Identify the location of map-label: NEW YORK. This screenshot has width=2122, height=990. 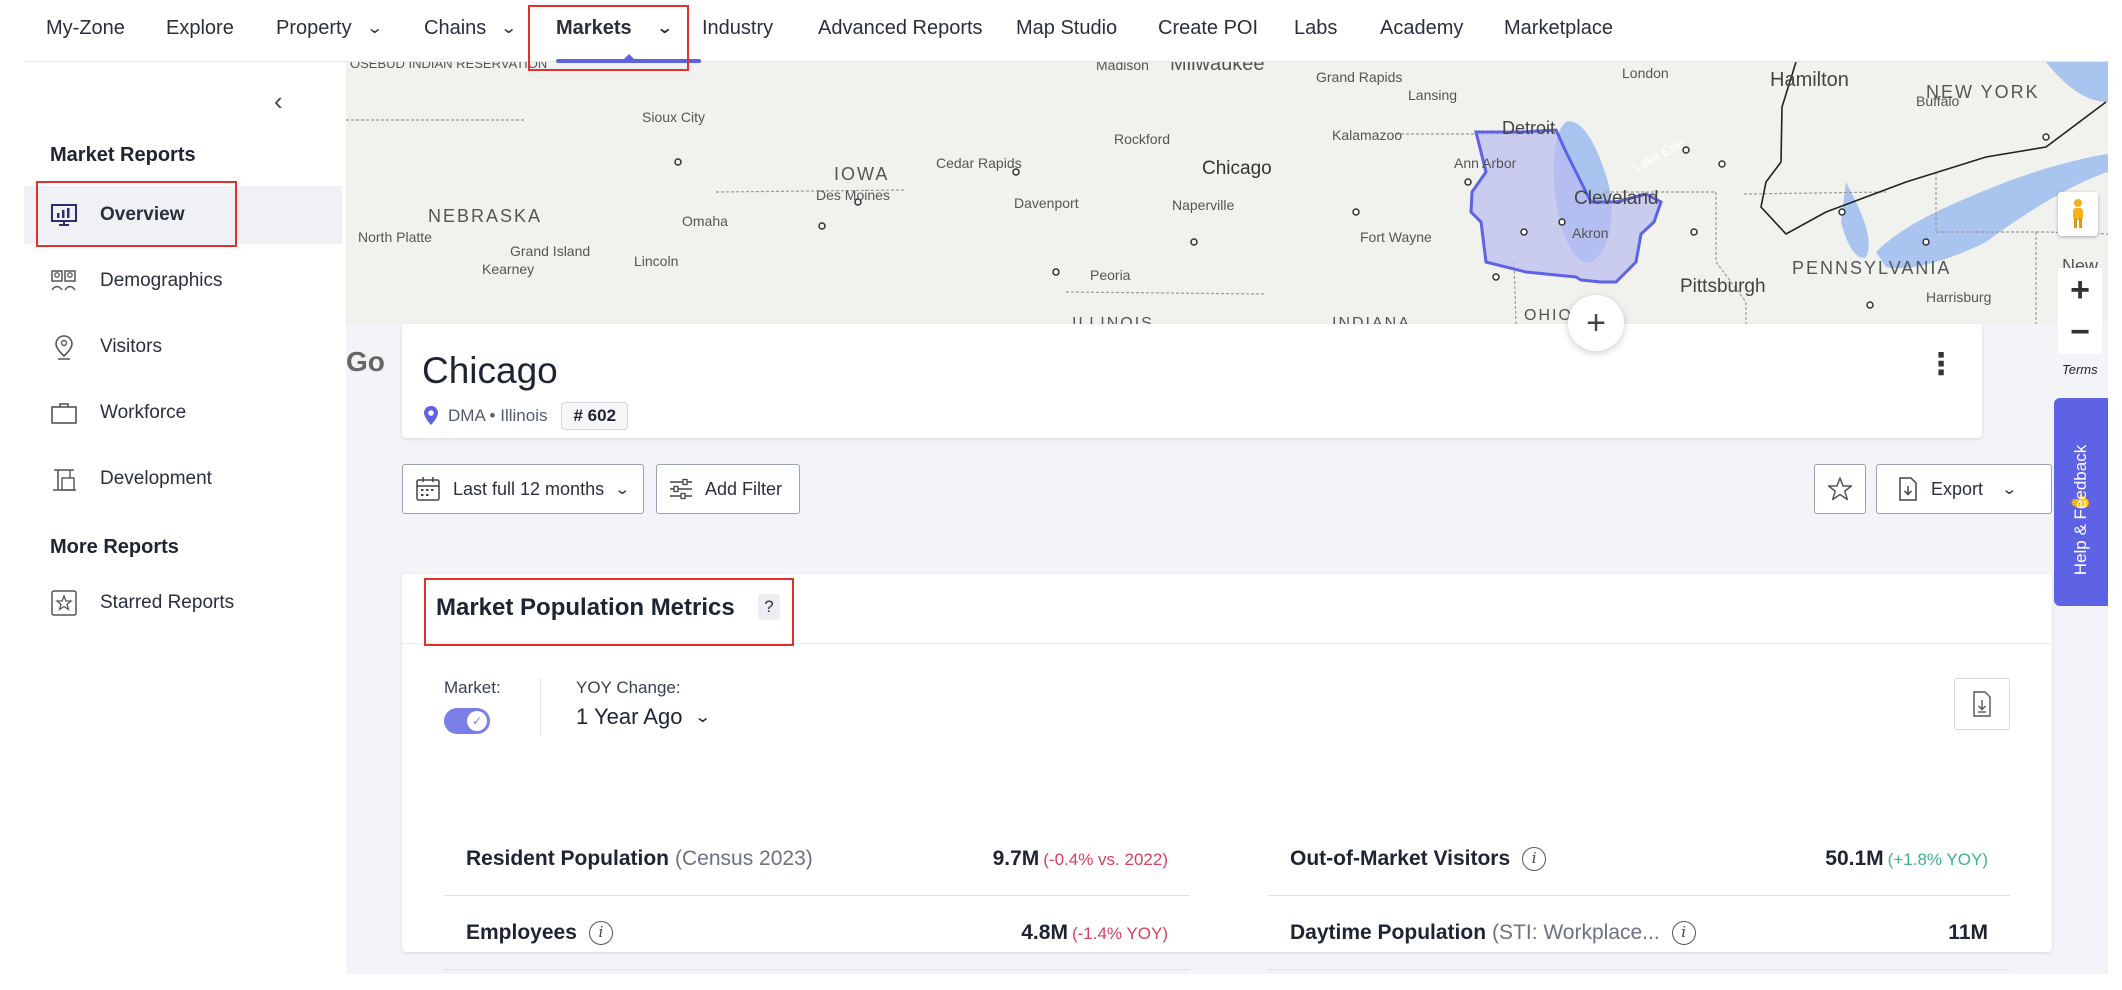
(1983, 92).